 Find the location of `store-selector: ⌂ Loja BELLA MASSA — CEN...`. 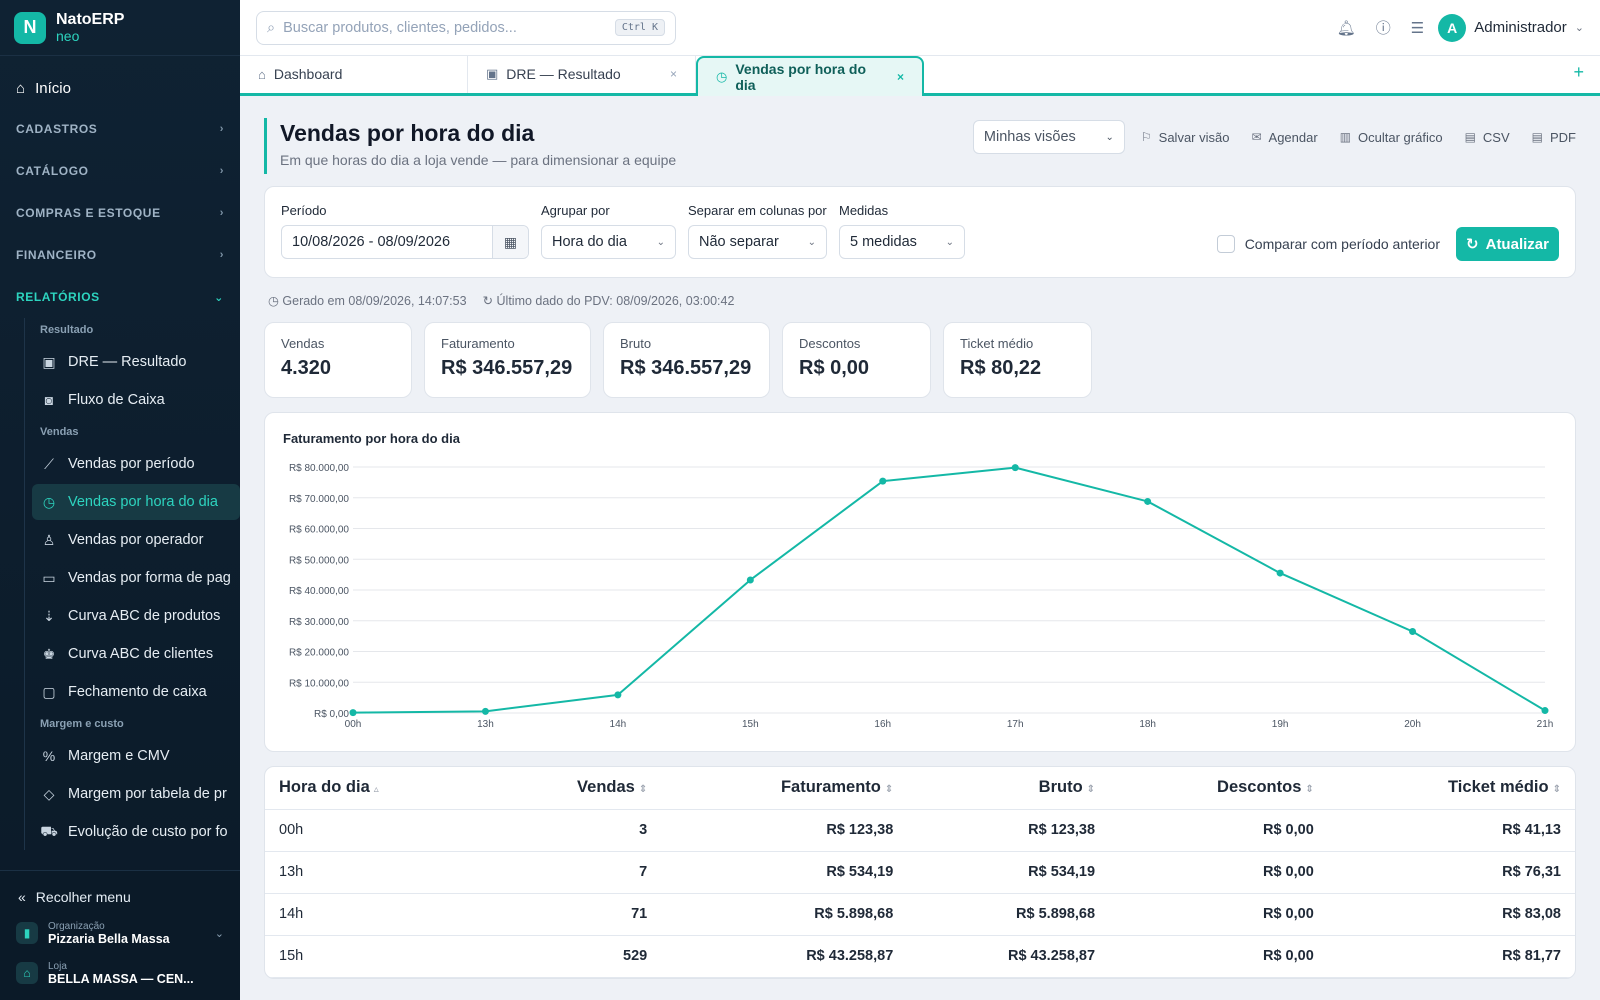

store-selector: ⌂ Loja BELLA MASSA — CEN... is located at coordinates (120, 973).